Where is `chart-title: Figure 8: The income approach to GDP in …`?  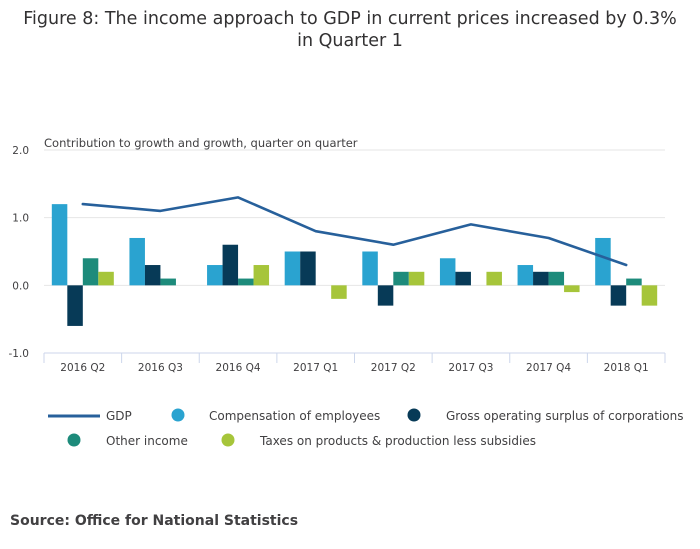 chart-title: Figure 8: The income approach to GDP in … is located at coordinates (350, 30).